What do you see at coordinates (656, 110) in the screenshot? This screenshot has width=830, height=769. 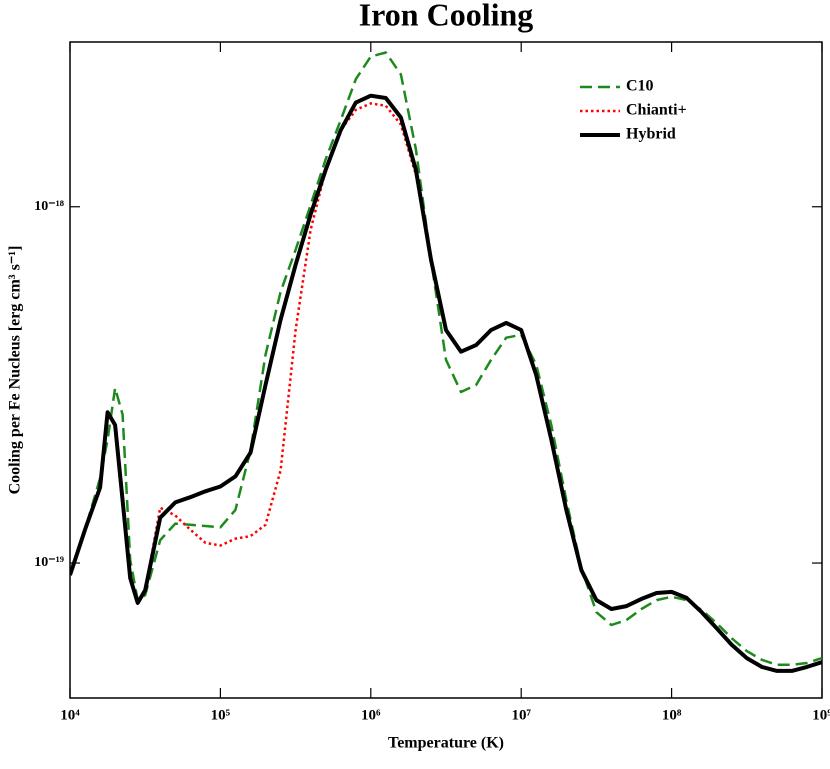 I see `legend-label: Chianti+` at bounding box center [656, 110].